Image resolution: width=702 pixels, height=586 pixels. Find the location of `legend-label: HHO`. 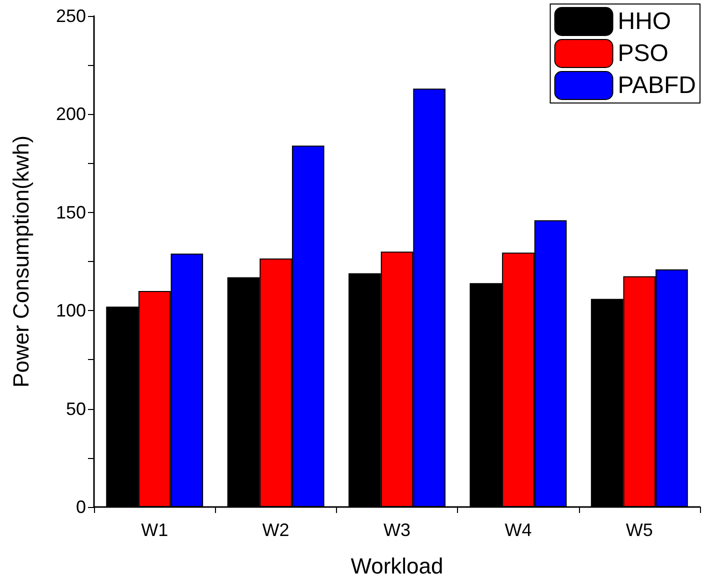

legend-label: HHO is located at coordinates (645, 21).